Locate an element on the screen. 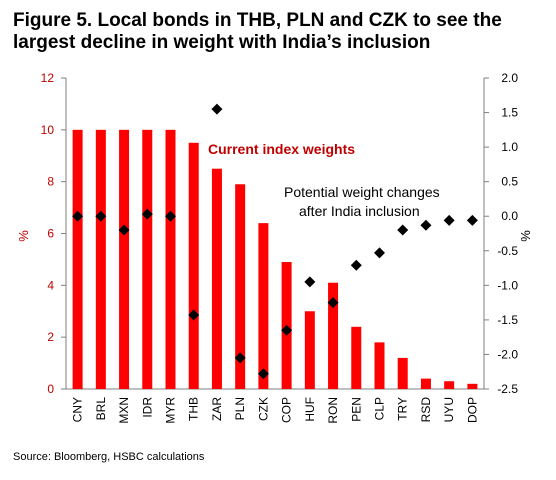 Image resolution: width=556 pixels, height=480 pixels. bar-dop is located at coordinates (472, 386).